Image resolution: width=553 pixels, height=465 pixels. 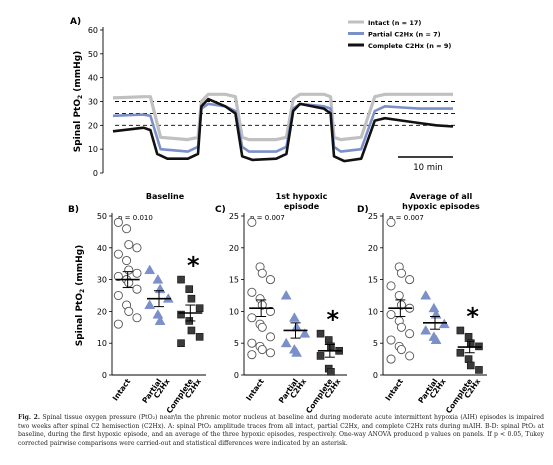 What do you see at coordinates (409, 46) in the screenshot?
I see `legend-label-complete: Complete C2Hx (n = 9)` at bounding box center [409, 46].